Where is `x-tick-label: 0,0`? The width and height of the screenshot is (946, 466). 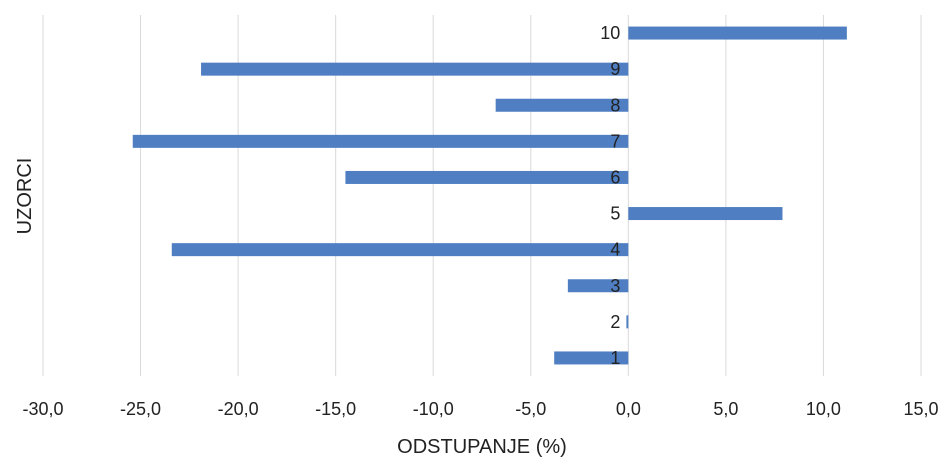 x-tick-label: 0,0 is located at coordinates (628, 409).